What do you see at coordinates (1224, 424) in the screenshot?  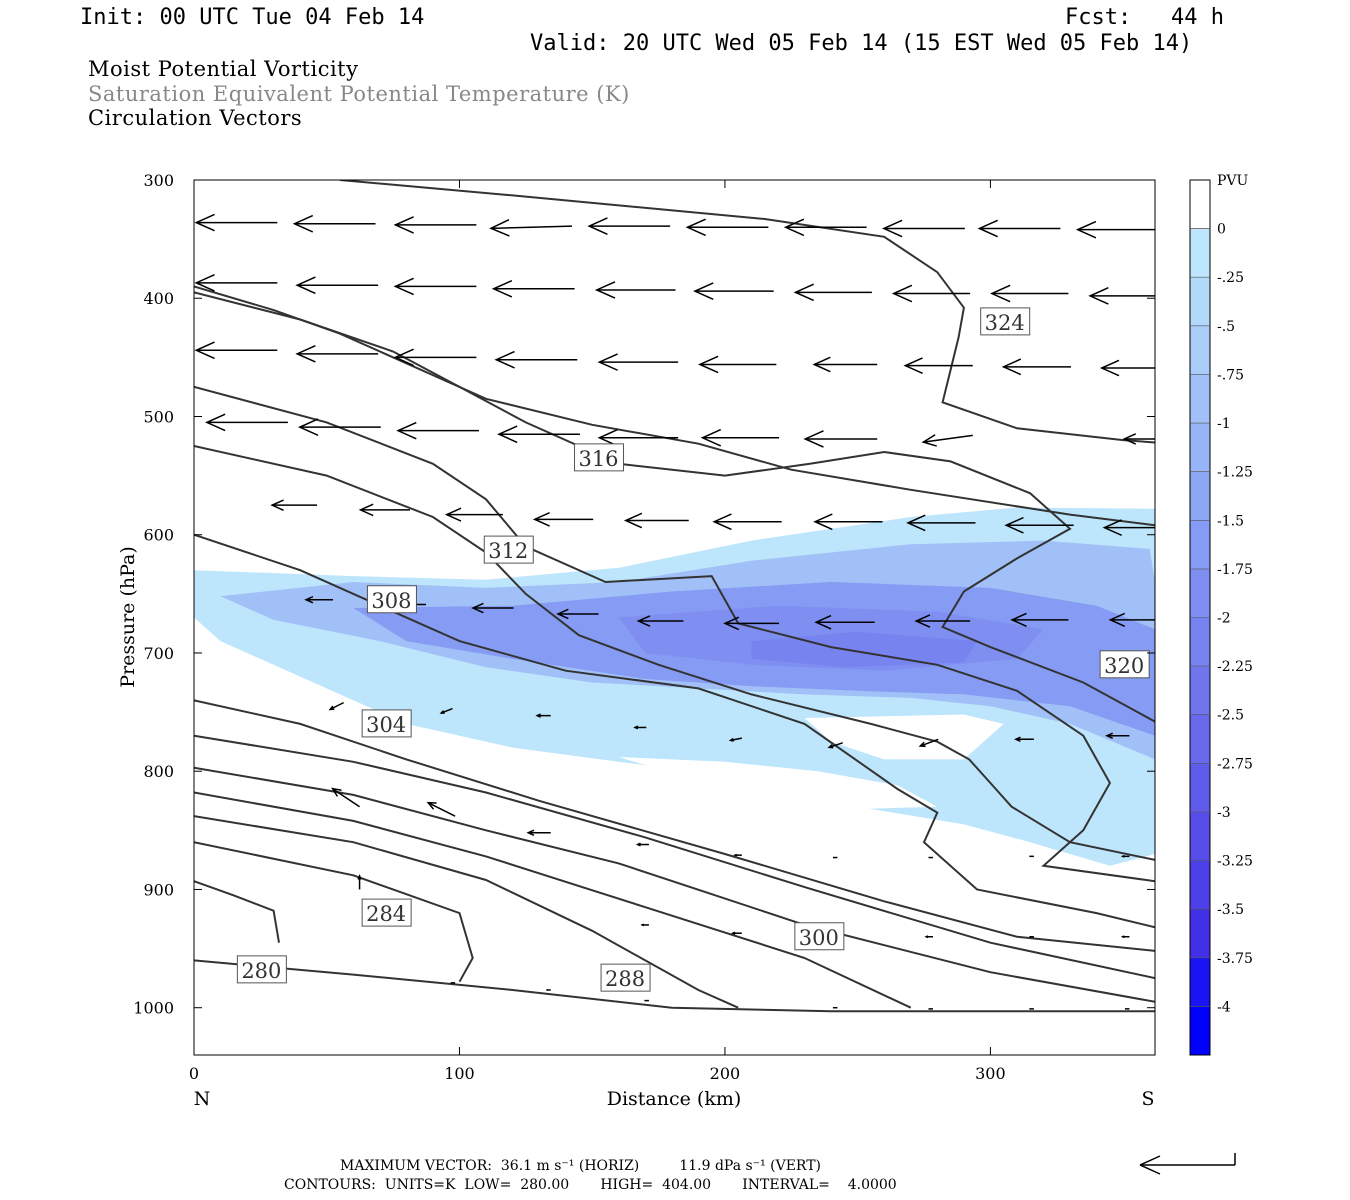 I see `colorbar-label: -1` at bounding box center [1224, 424].